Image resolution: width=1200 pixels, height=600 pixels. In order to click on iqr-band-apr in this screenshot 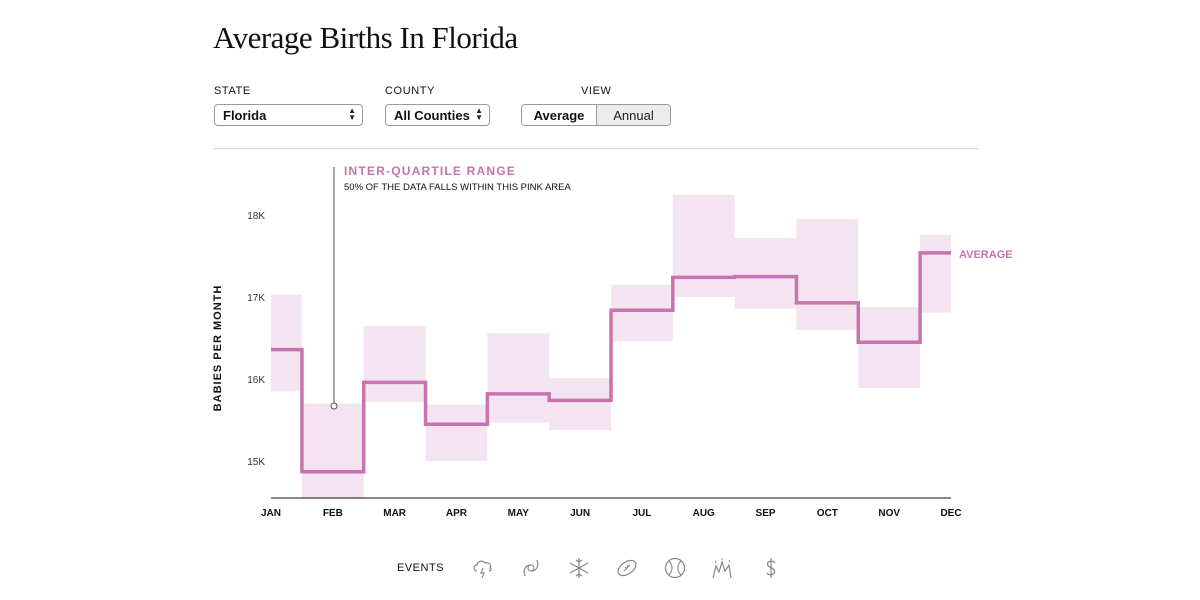, I will do `click(456, 433)`.